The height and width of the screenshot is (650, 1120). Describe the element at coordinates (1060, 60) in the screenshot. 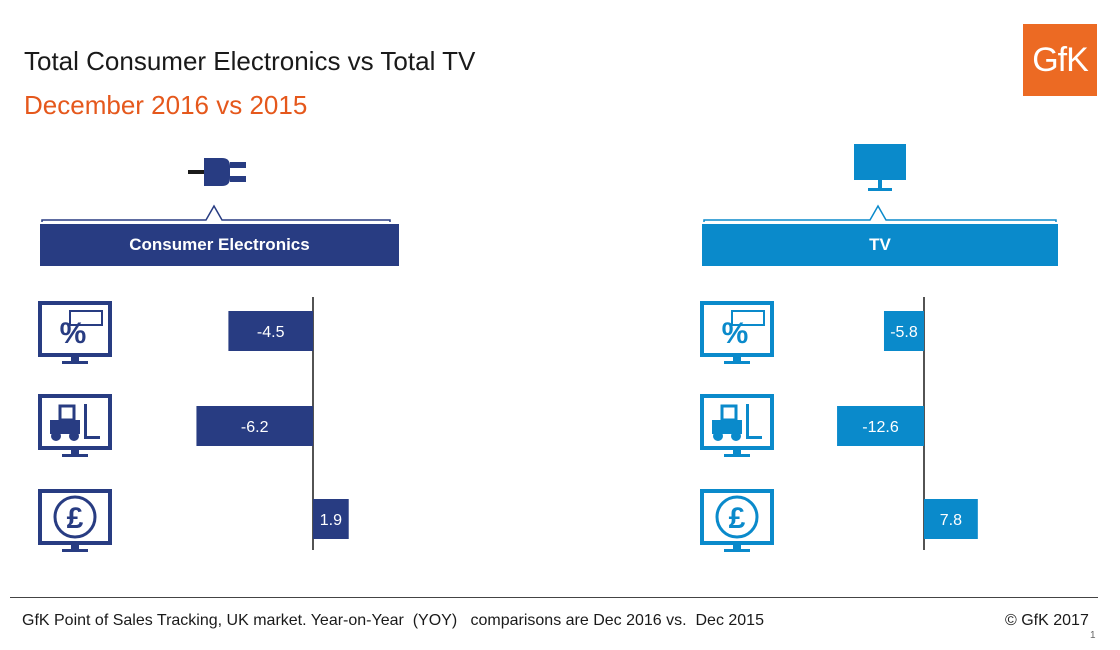

I see `gfk-logo: GfK` at that location.